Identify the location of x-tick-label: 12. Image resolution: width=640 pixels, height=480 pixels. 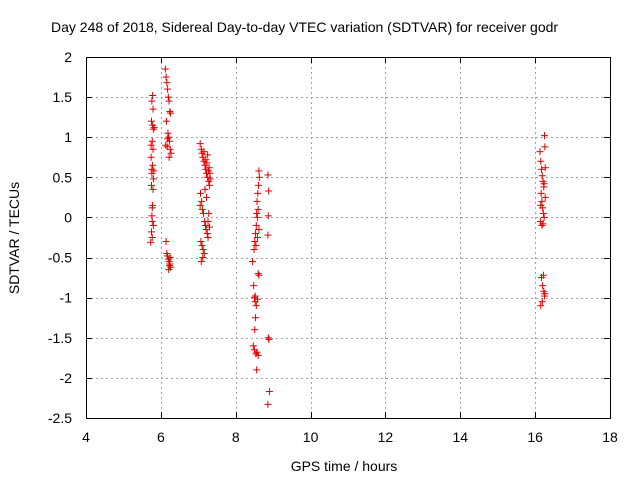
(386, 437).